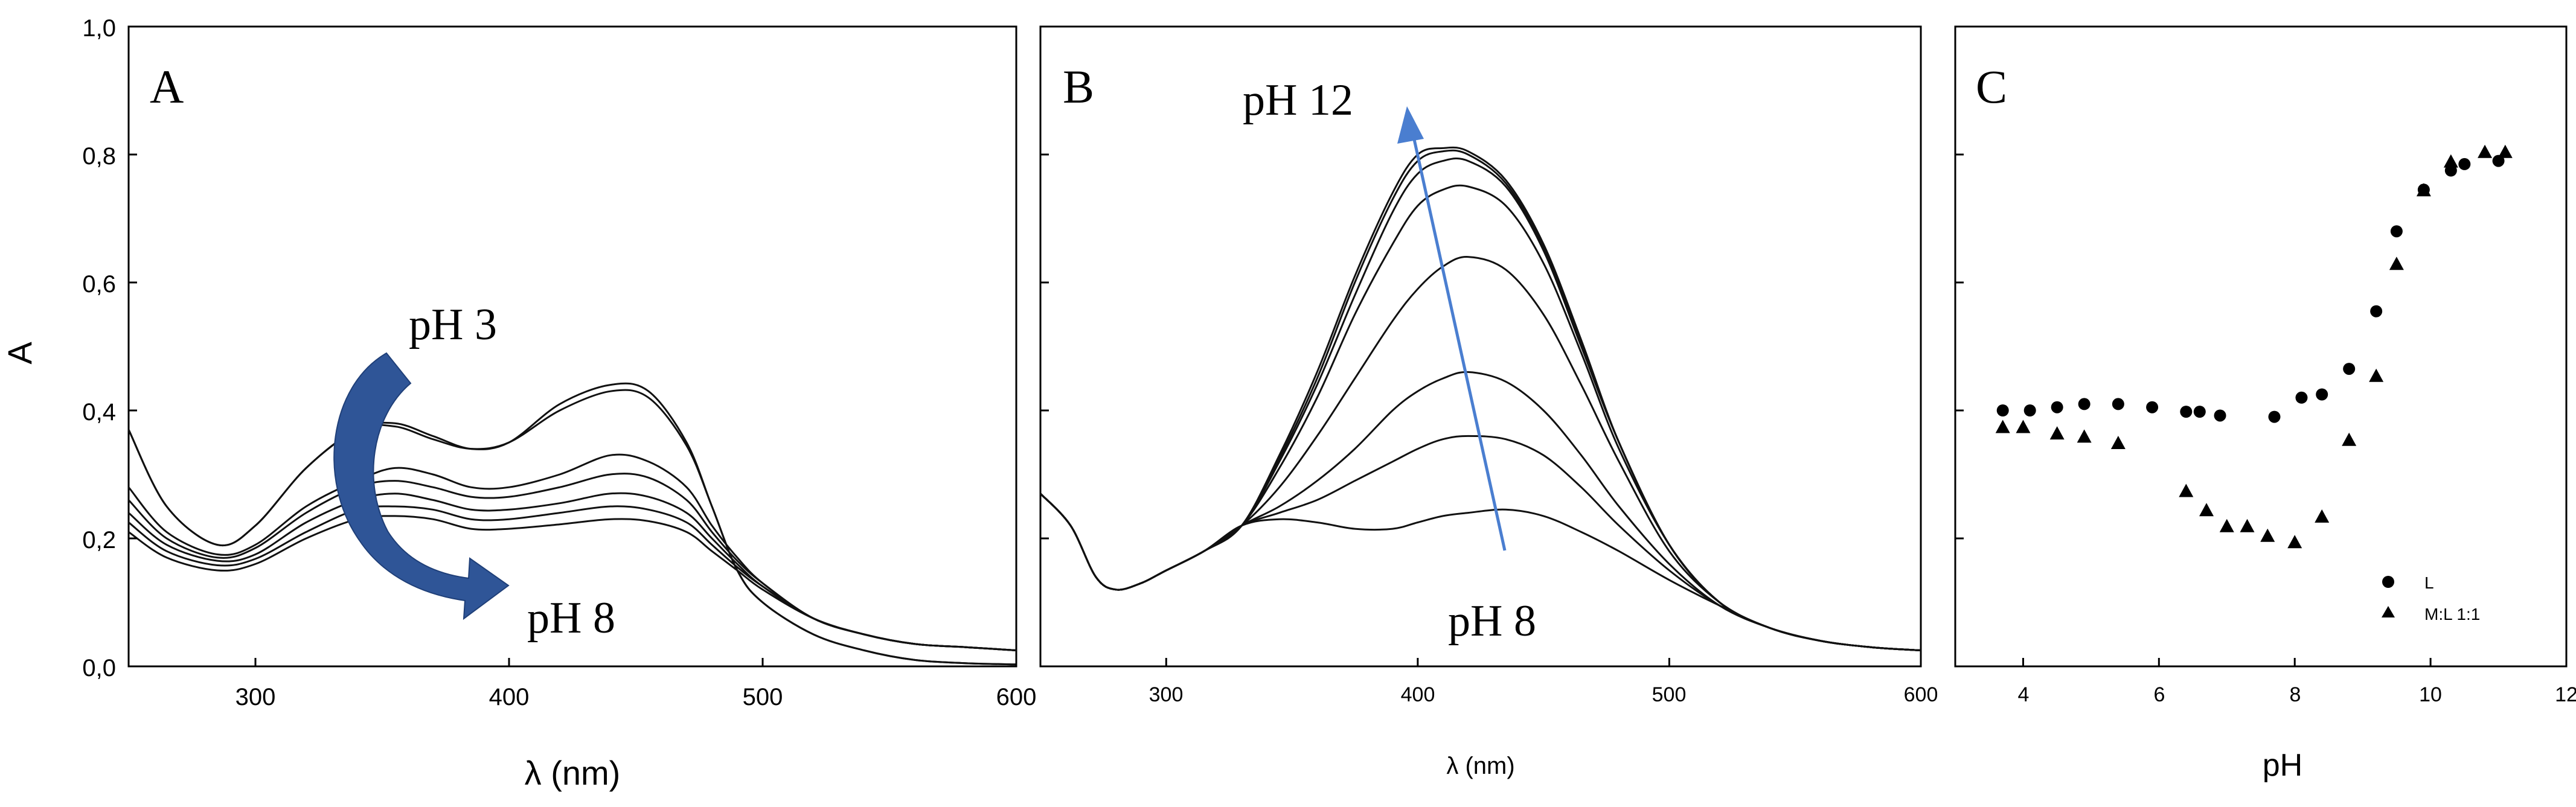 The width and height of the screenshot is (2576, 807). What do you see at coordinates (1480, 766) in the screenshot?
I see `panel-b-x-axis-label: λ (nm)` at bounding box center [1480, 766].